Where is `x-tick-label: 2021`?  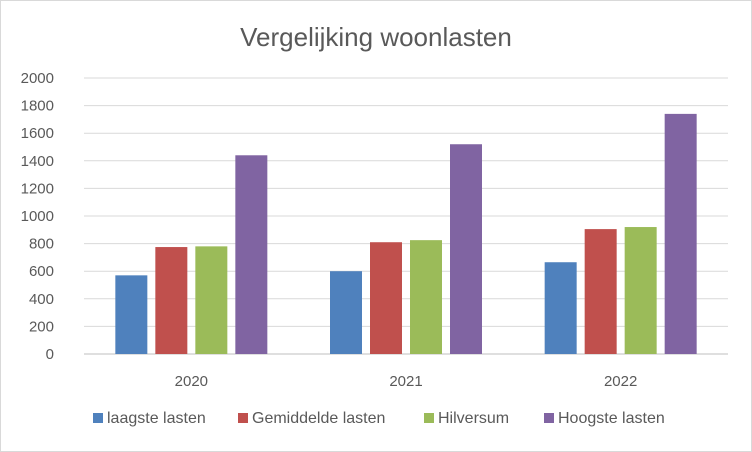
x-tick-label: 2021 is located at coordinates (405, 381).